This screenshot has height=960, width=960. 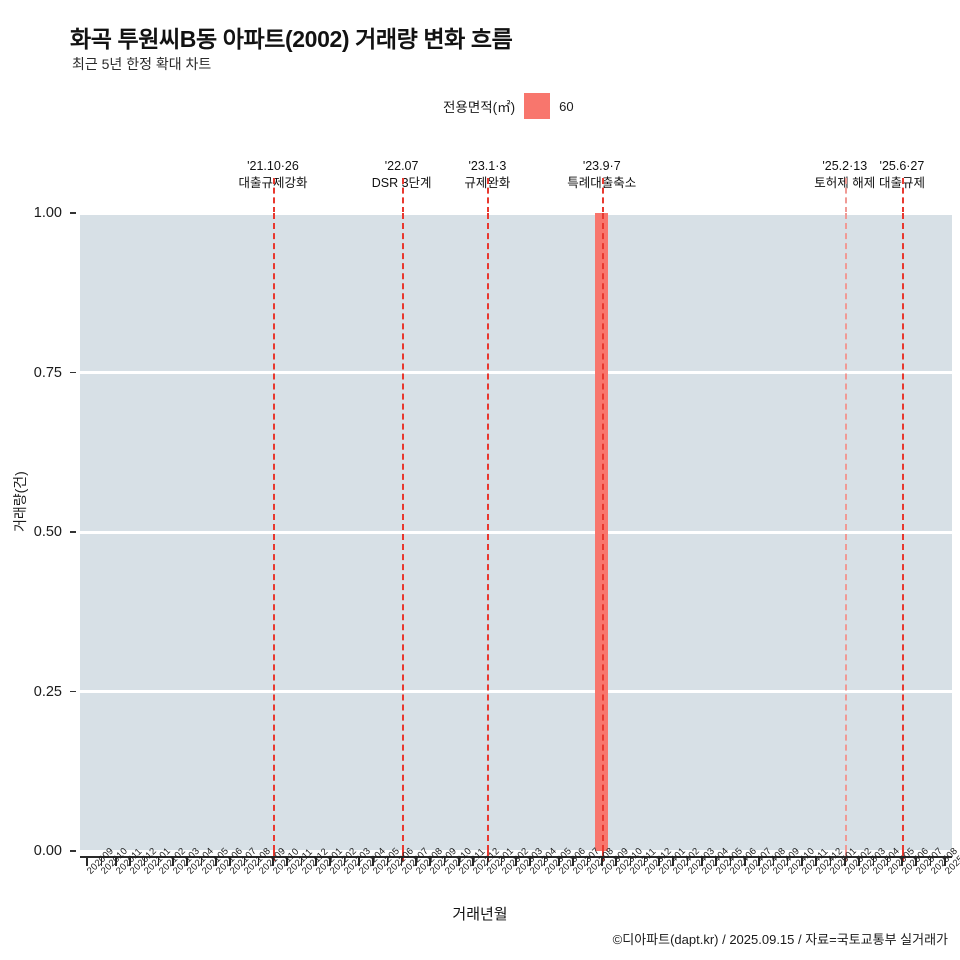 What do you see at coordinates (479, 107) in the screenshot?
I see `legend-title: 전용면적(㎡)` at bounding box center [479, 107].